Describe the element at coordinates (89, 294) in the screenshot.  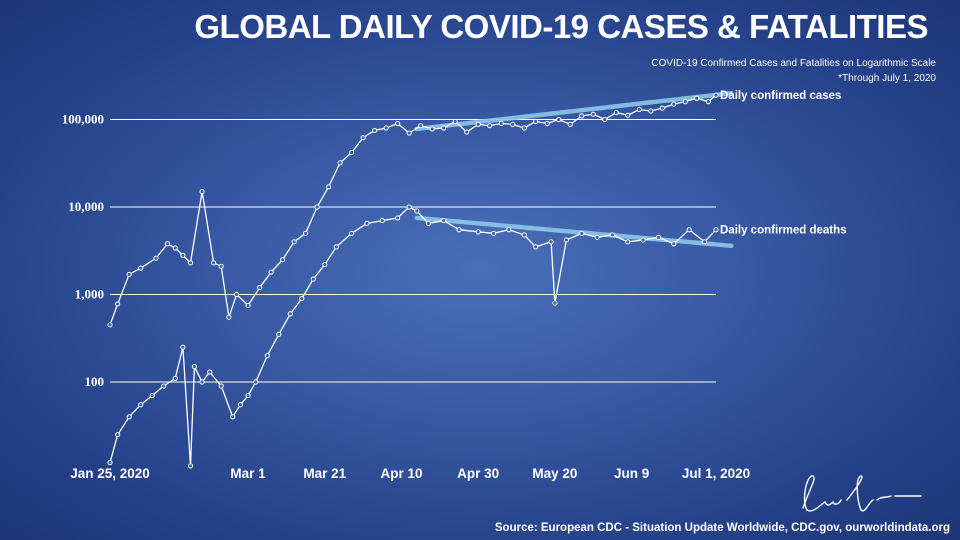
I see `y-tick-label: 1,000` at that location.